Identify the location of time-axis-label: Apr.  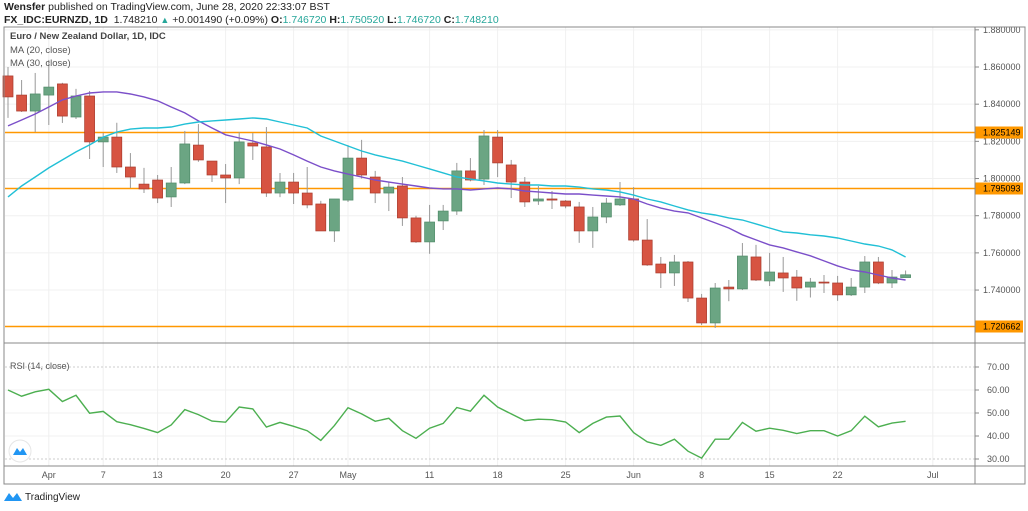
(49, 475).